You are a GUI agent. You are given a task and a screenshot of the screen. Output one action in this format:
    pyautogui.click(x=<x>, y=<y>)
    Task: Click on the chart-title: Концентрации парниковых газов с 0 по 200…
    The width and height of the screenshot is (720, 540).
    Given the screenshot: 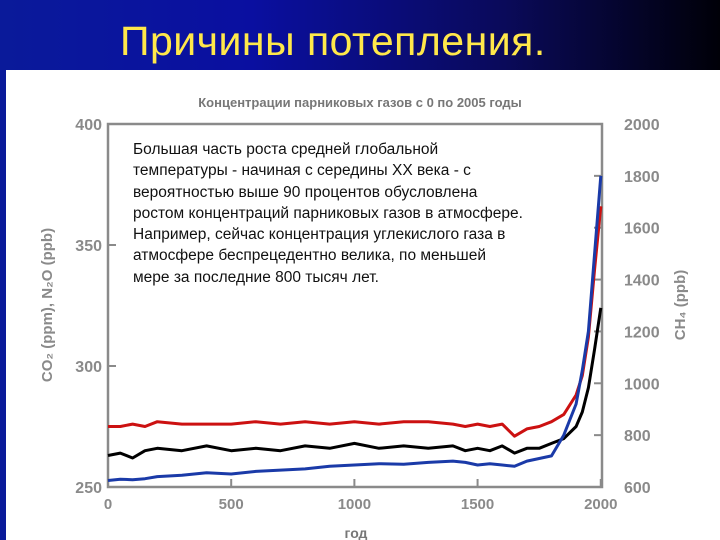 What is the action you would take?
    pyautogui.click(x=359, y=102)
    